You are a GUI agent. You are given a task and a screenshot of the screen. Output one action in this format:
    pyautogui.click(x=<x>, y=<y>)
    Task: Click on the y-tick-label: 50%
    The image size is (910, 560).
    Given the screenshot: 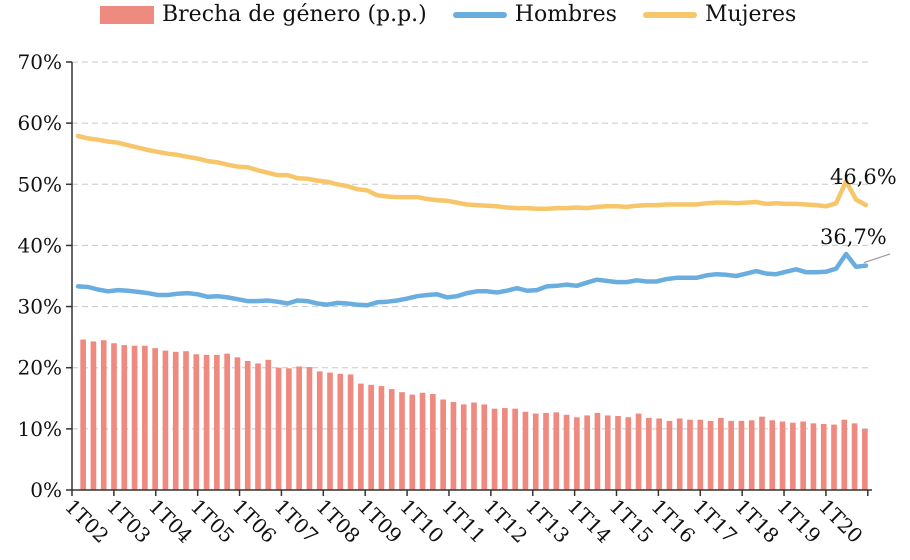 What is the action you would take?
    pyautogui.click(x=40, y=184)
    